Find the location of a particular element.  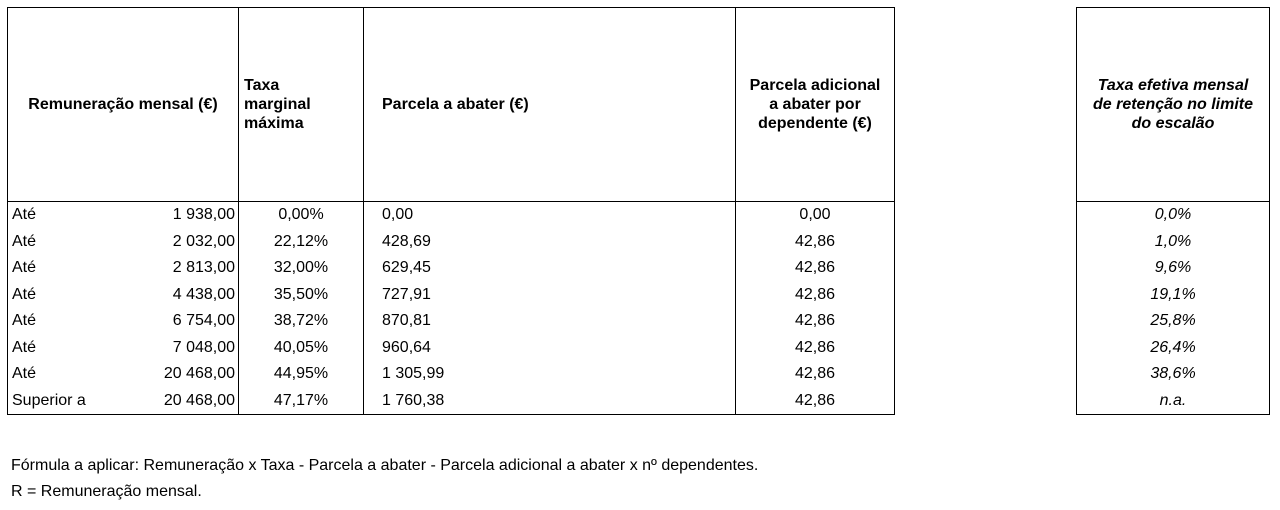

cell-efetiva: 19,1% is located at coordinates (1173, 294).